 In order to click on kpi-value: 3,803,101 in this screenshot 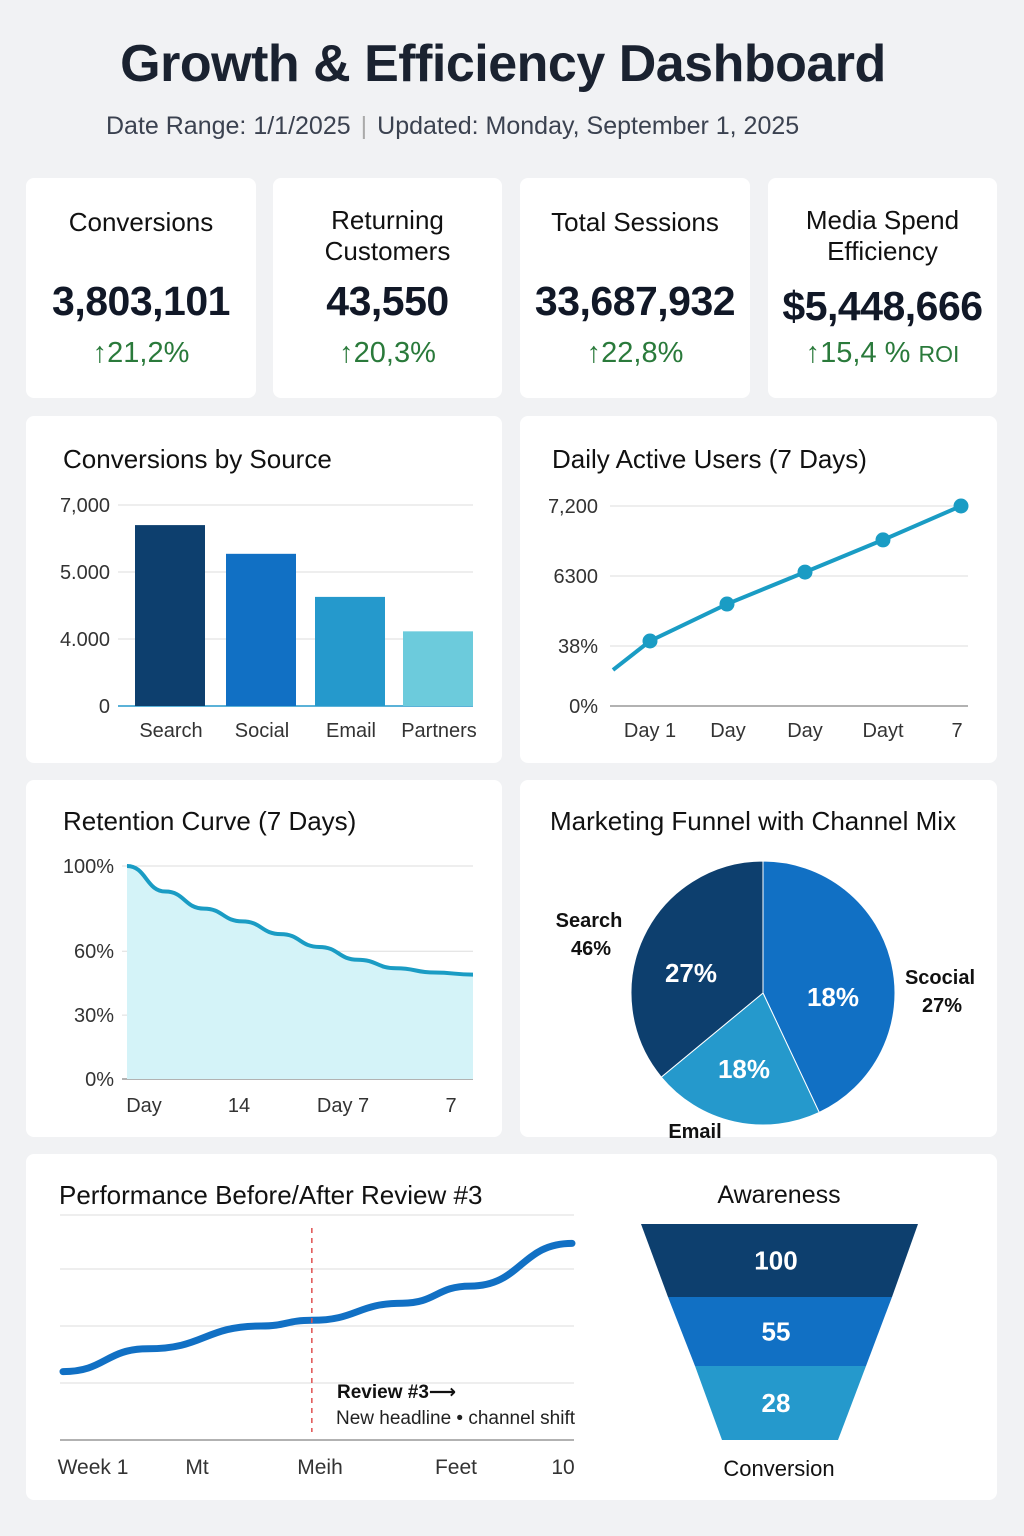, I will do `click(141, 301)`.